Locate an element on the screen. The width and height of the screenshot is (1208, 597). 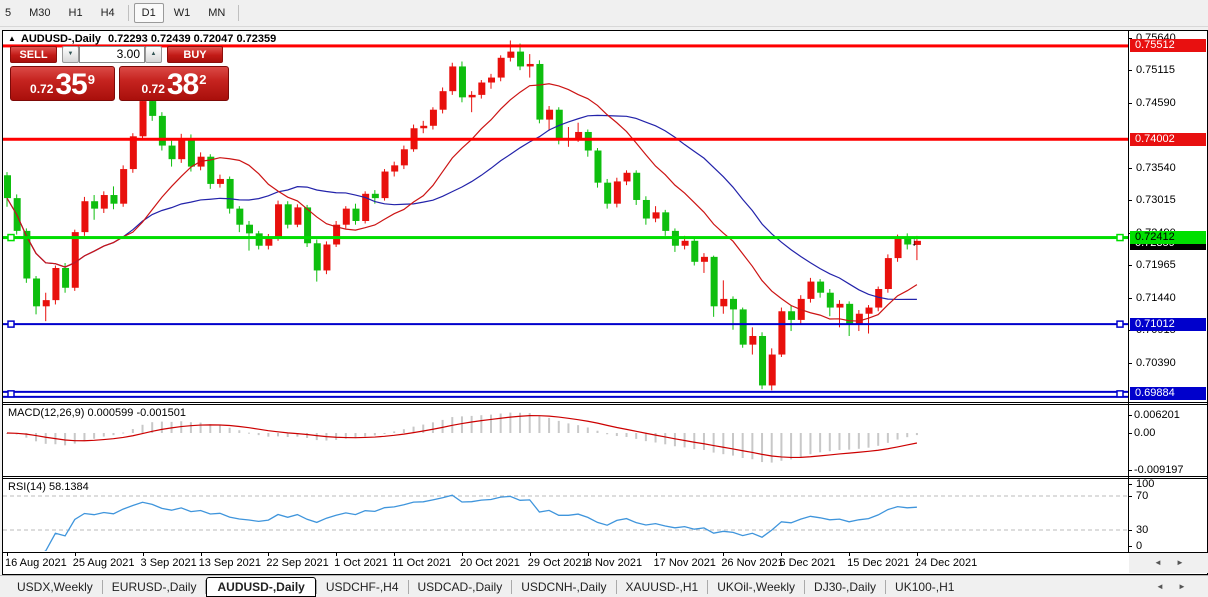
price-tick-label: 0.73540 is located at coordinates (1156, 167).